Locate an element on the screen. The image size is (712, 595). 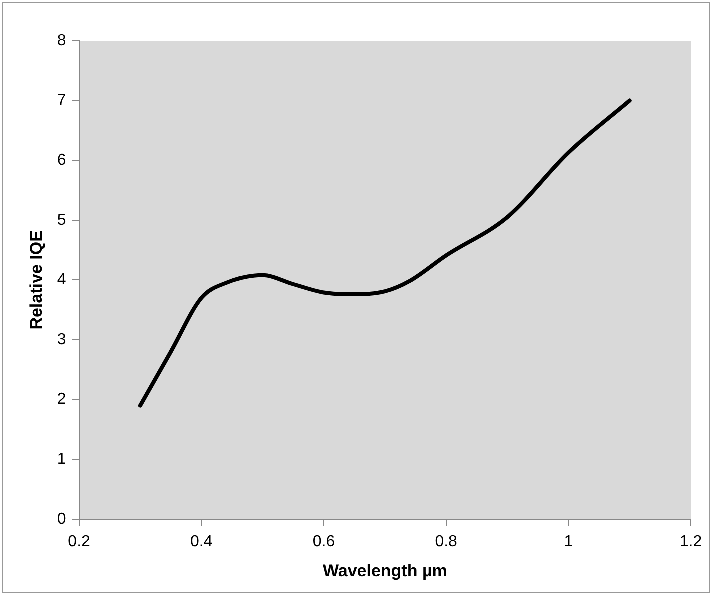
y-tick-label: 5 is located at coordinates (61, 220).